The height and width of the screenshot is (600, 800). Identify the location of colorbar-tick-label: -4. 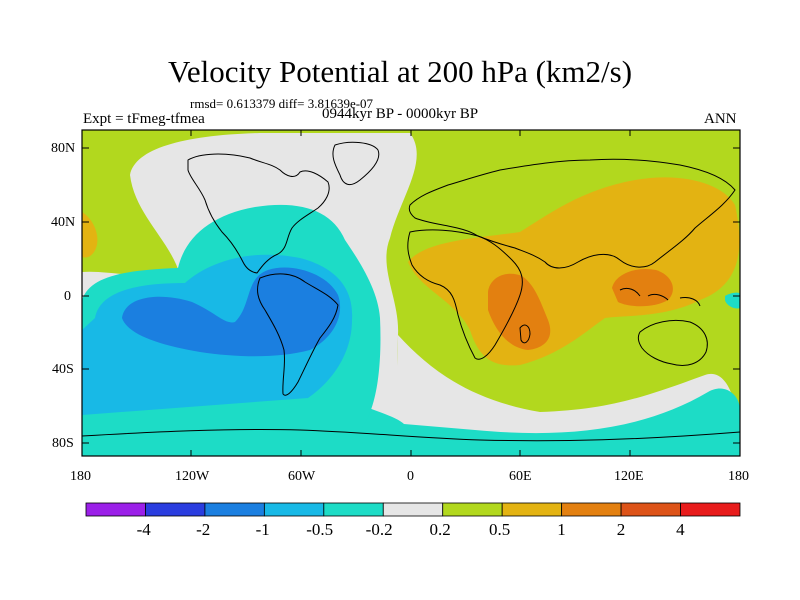
(143, 529).